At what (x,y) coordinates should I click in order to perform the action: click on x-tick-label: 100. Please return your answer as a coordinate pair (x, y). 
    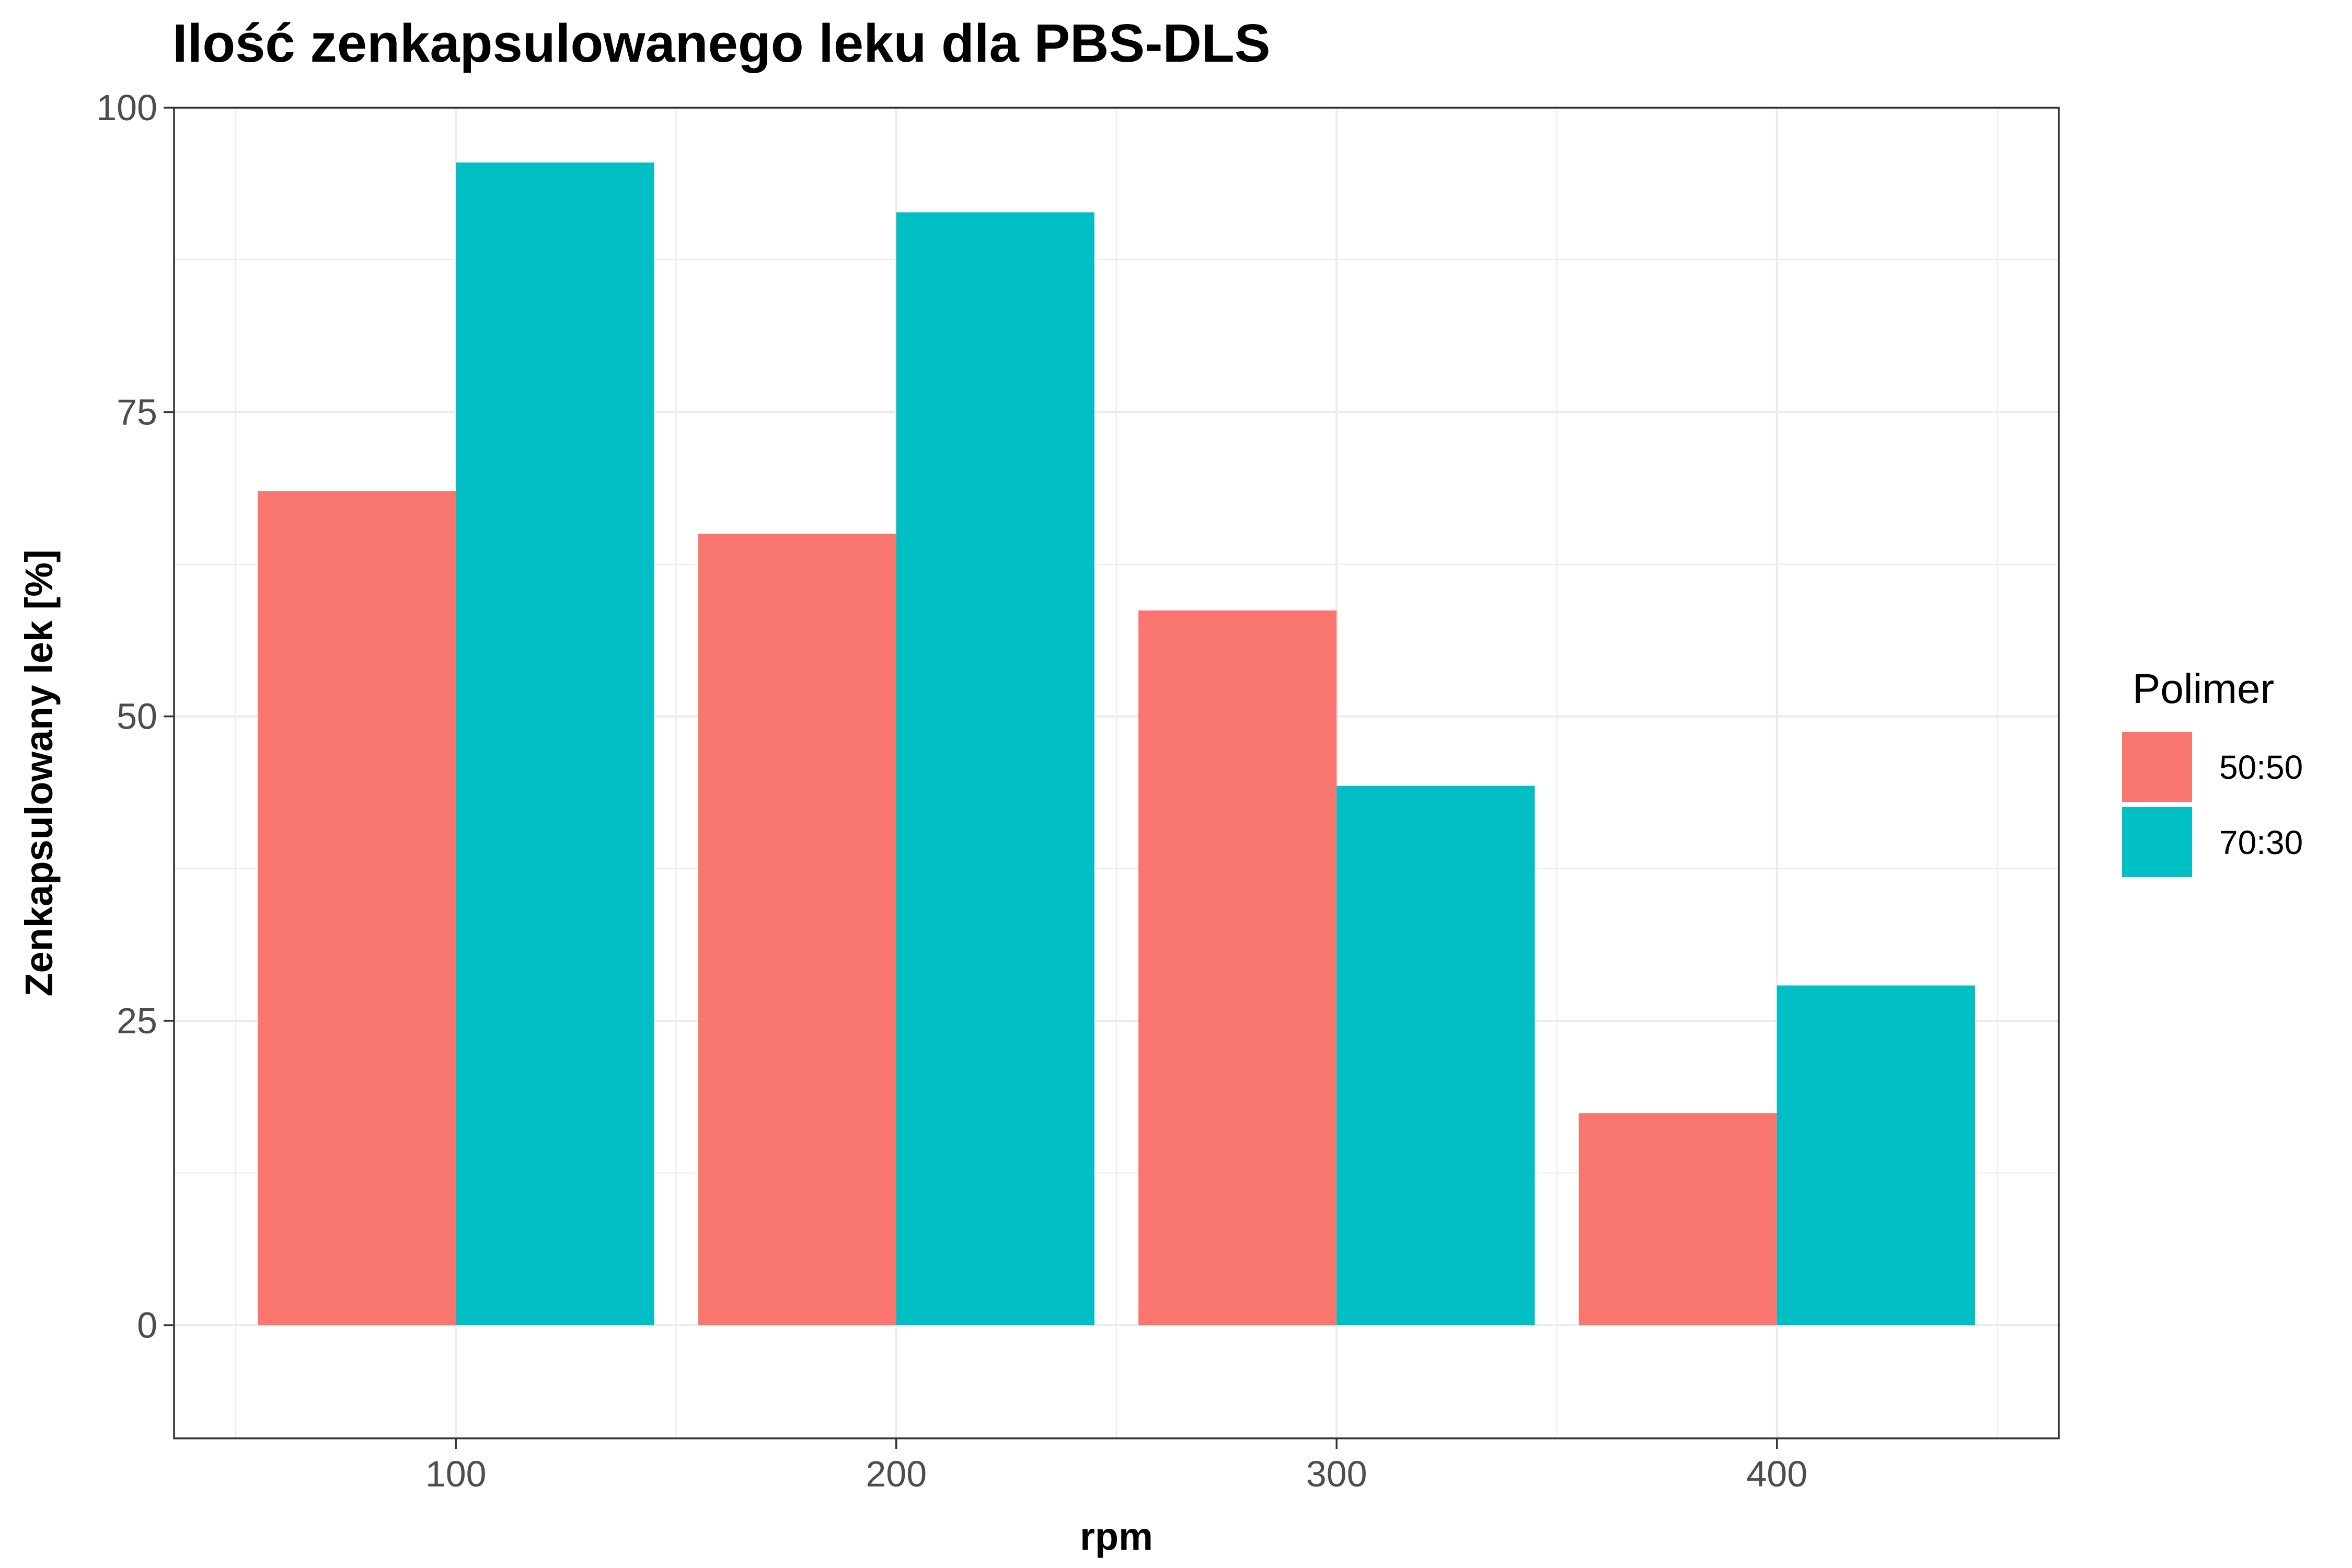
    Looking at the image, I should click on (456, 1474).